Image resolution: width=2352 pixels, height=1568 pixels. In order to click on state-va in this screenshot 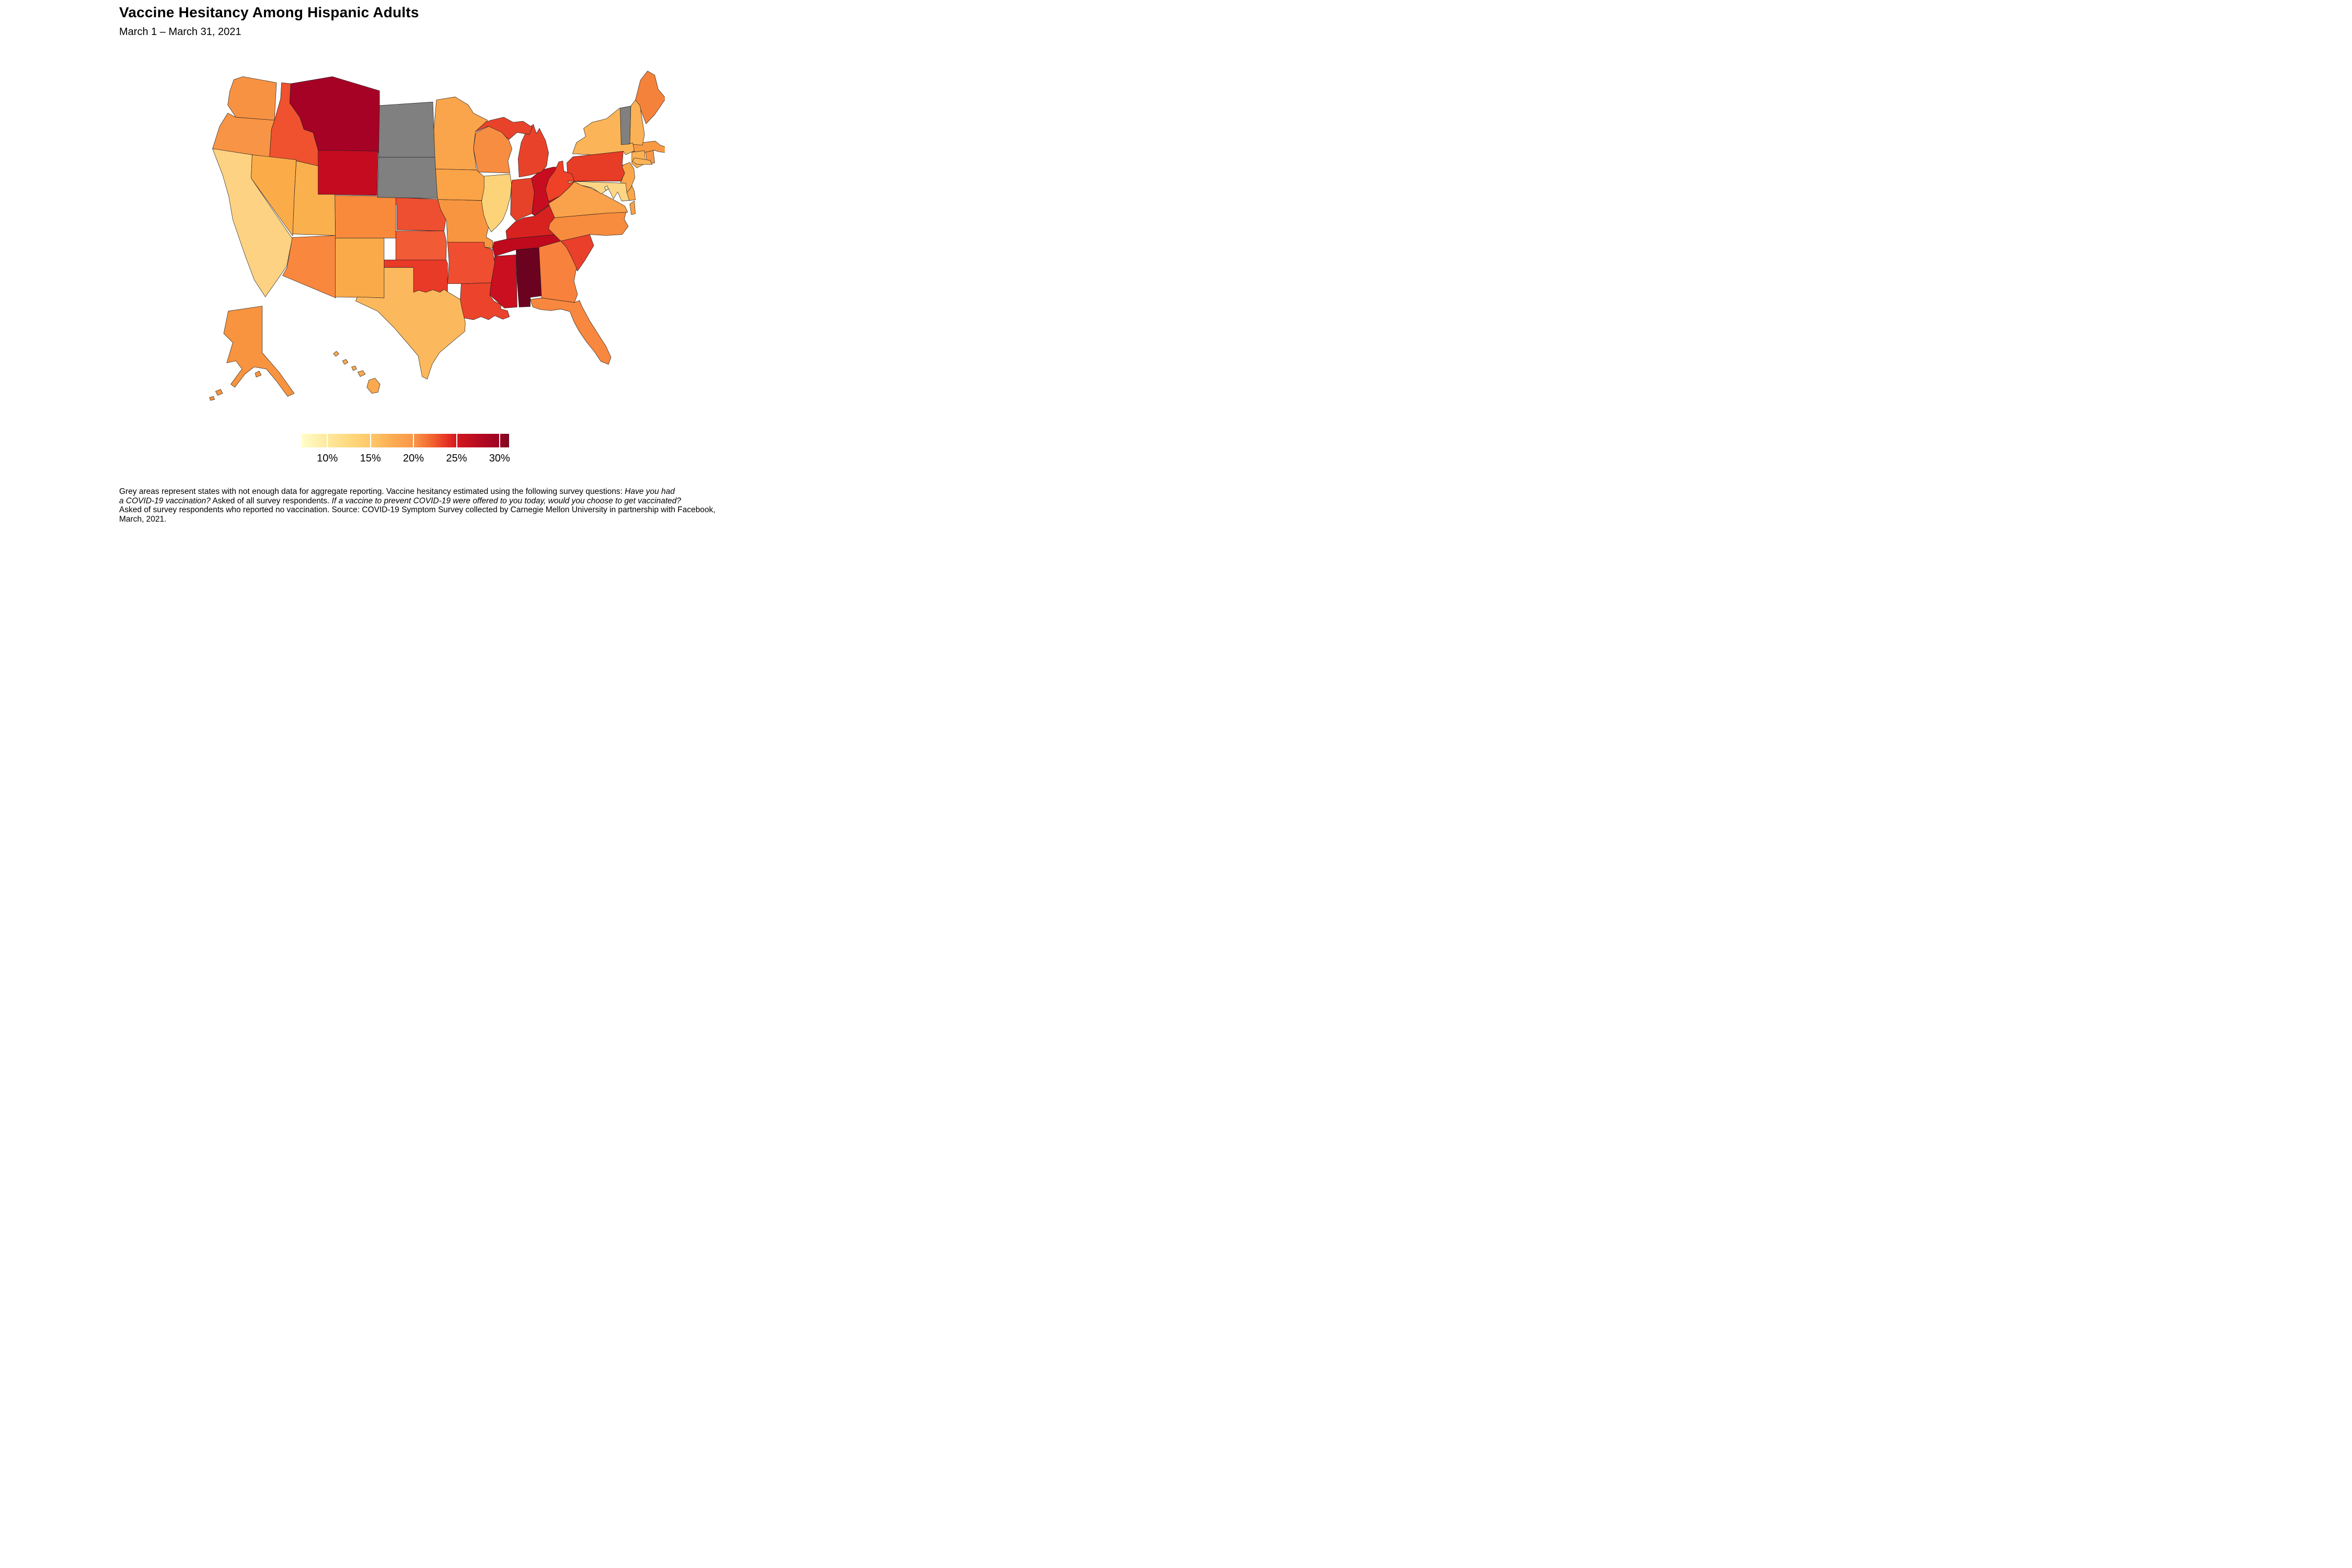, I will do `click(592, 199)`.